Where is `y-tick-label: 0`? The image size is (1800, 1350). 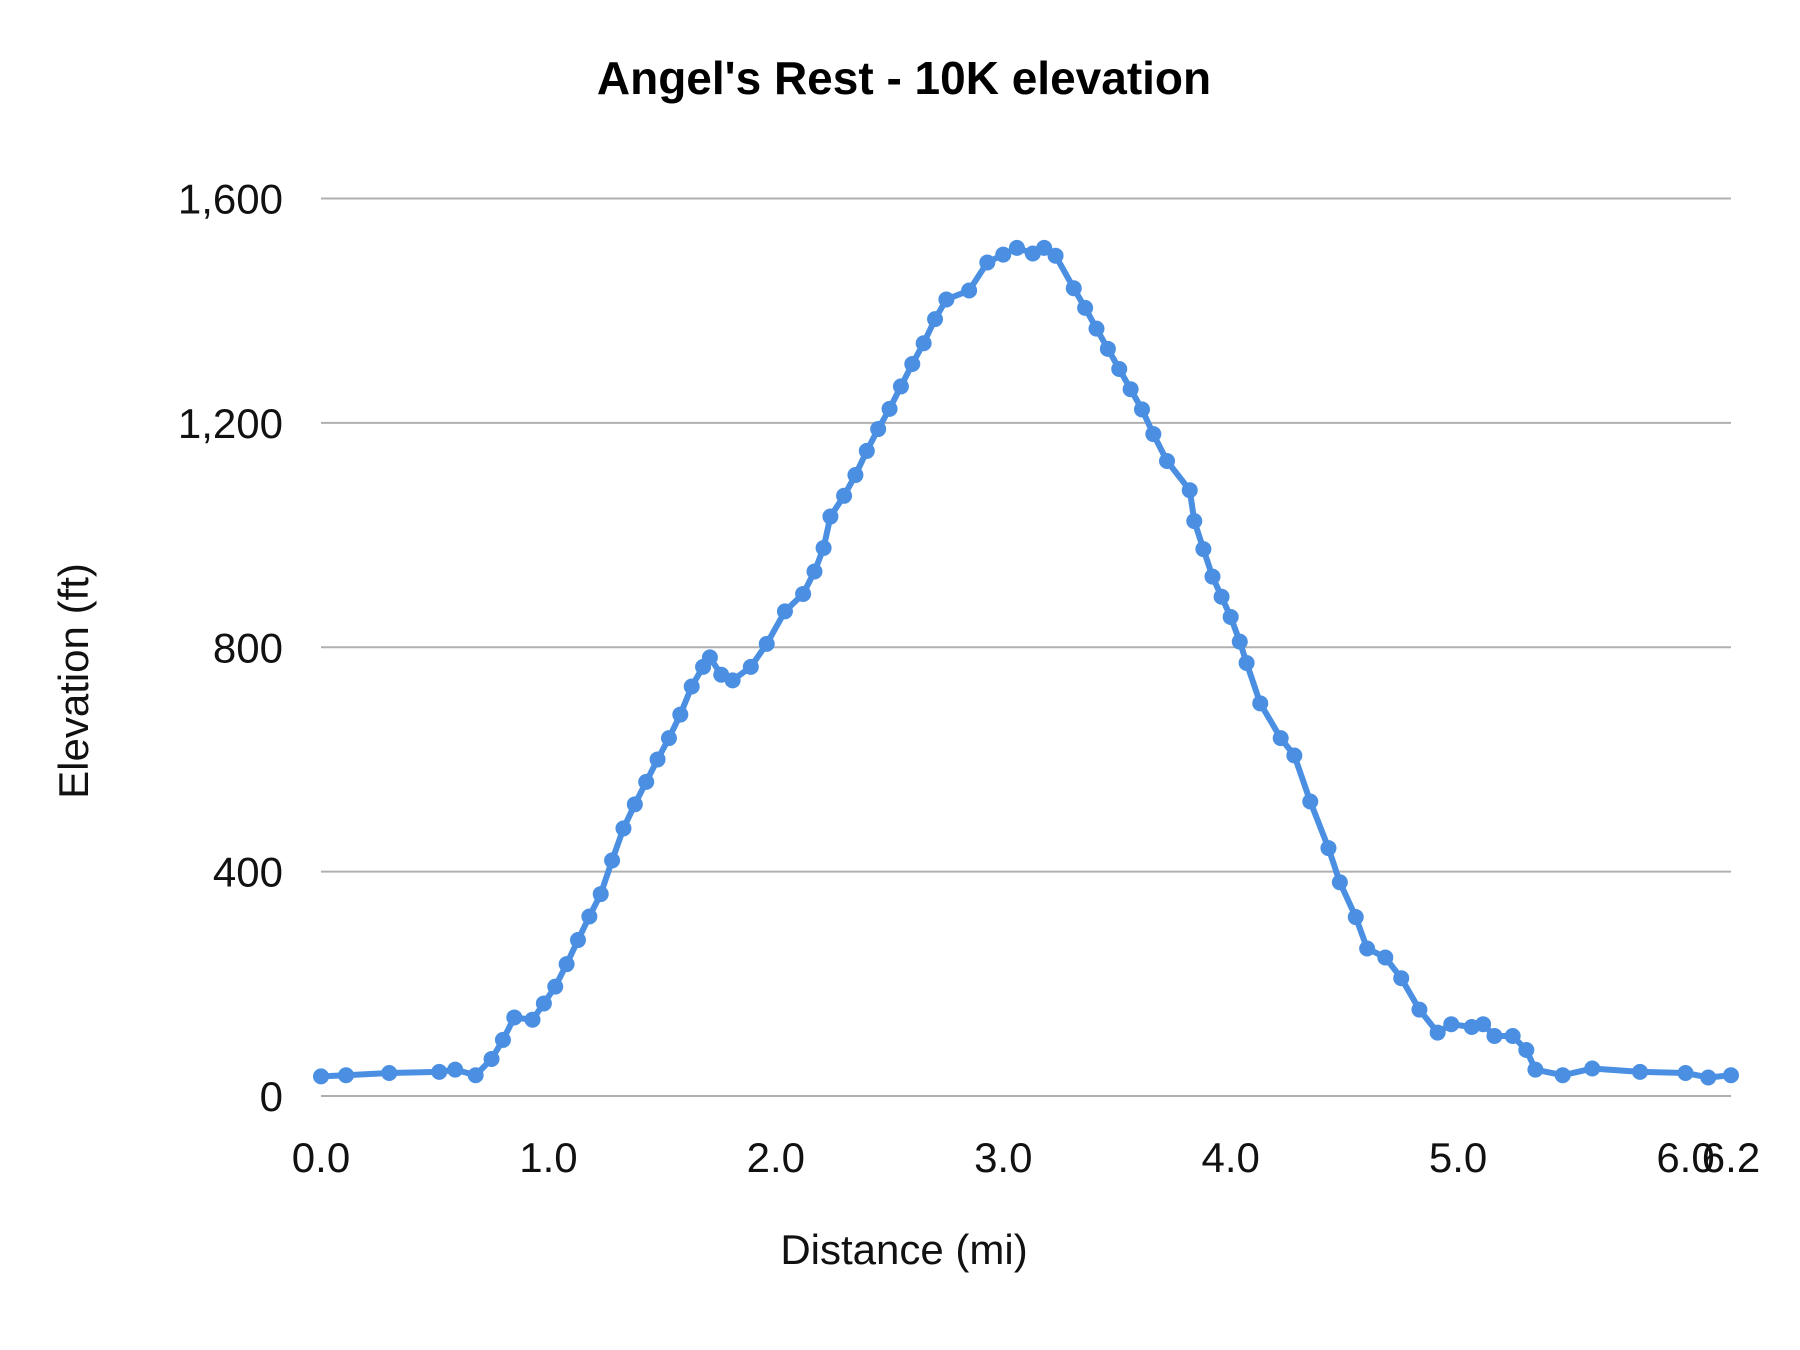
y-tick-label: 0 is located at coordinates (271, 1096).